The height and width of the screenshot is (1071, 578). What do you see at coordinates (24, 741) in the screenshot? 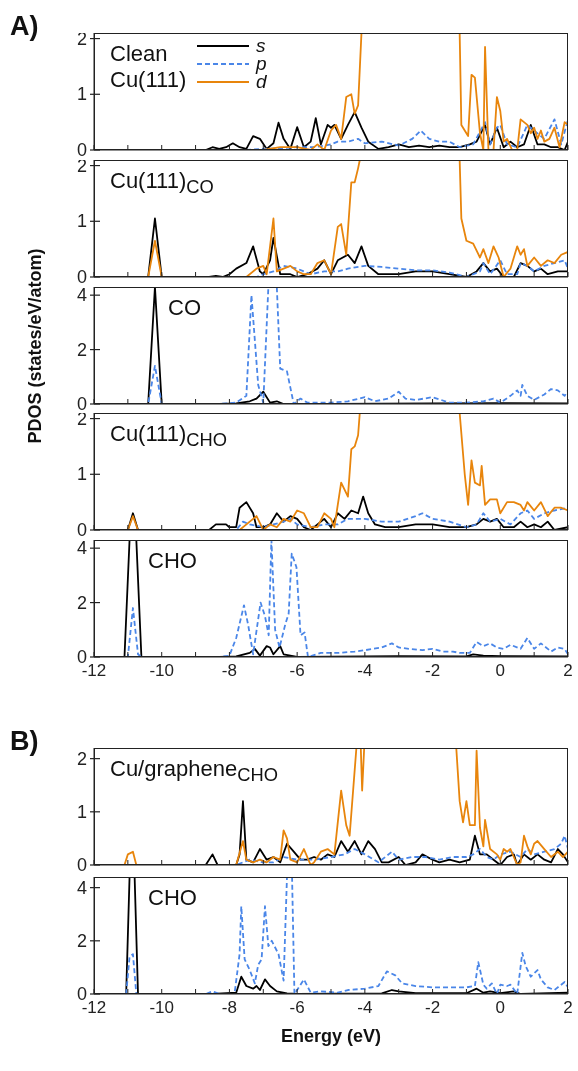
I see `text: B)` at bounding box center [24, 741].